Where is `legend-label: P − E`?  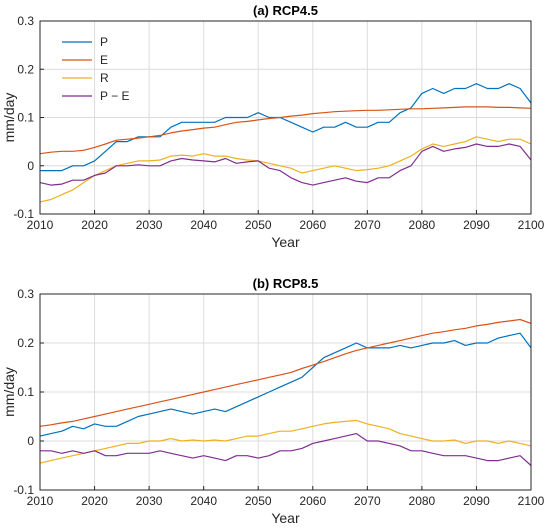
legend-label: P − E is located at coordinates (114, 96).